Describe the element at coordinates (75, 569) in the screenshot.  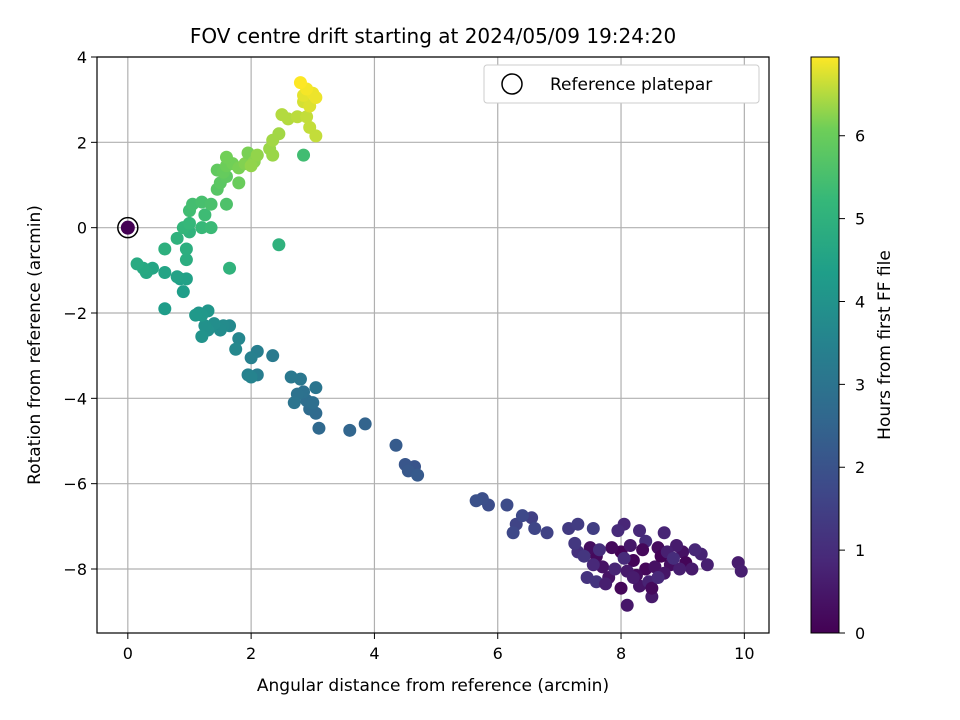
I see `y-tick-label-0: −8` at that location.